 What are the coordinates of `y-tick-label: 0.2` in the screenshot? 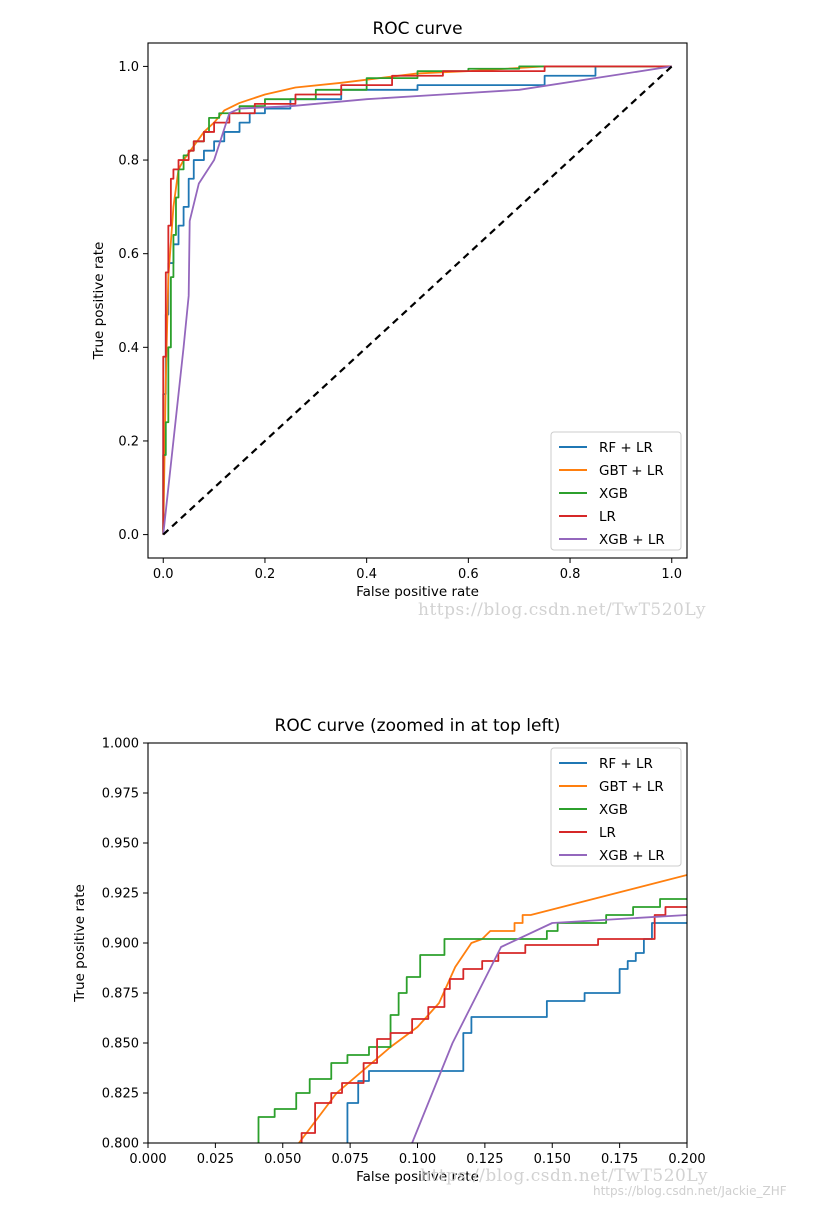 It's located at (128, 441).